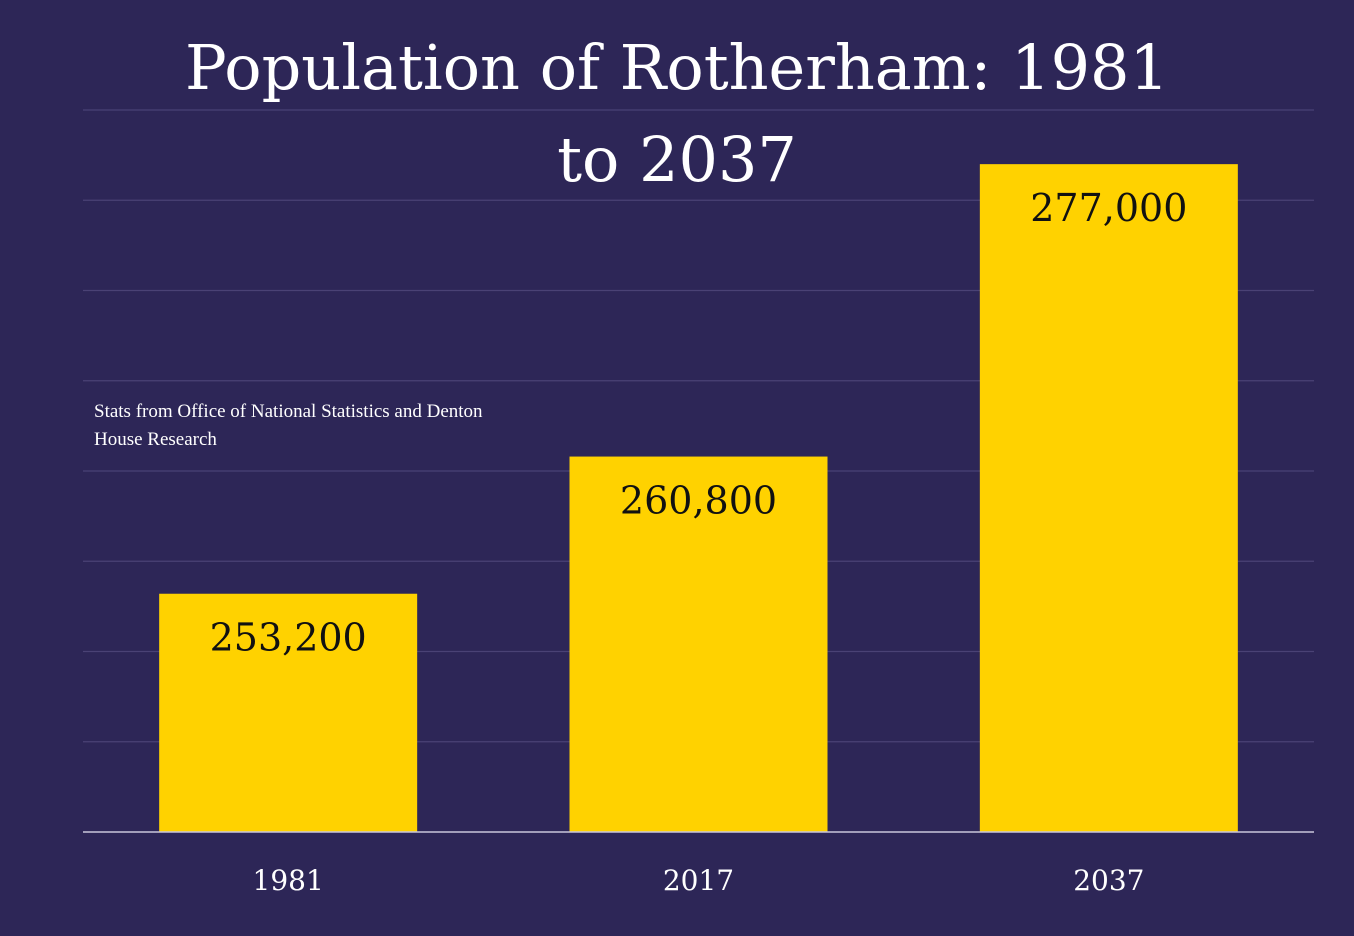  What do you see at coordinates (1108, 208) in the screenshot?
I see `data-label-2037: 277,000` at bounding box center [1108, 208].